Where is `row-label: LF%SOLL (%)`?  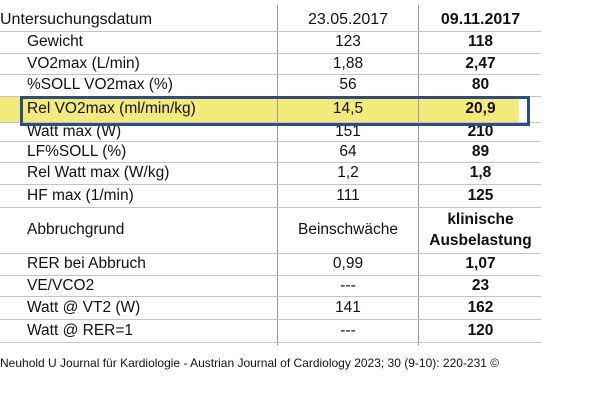
row-label: LF%SOLL (%) is located at coordinates (77, 151).